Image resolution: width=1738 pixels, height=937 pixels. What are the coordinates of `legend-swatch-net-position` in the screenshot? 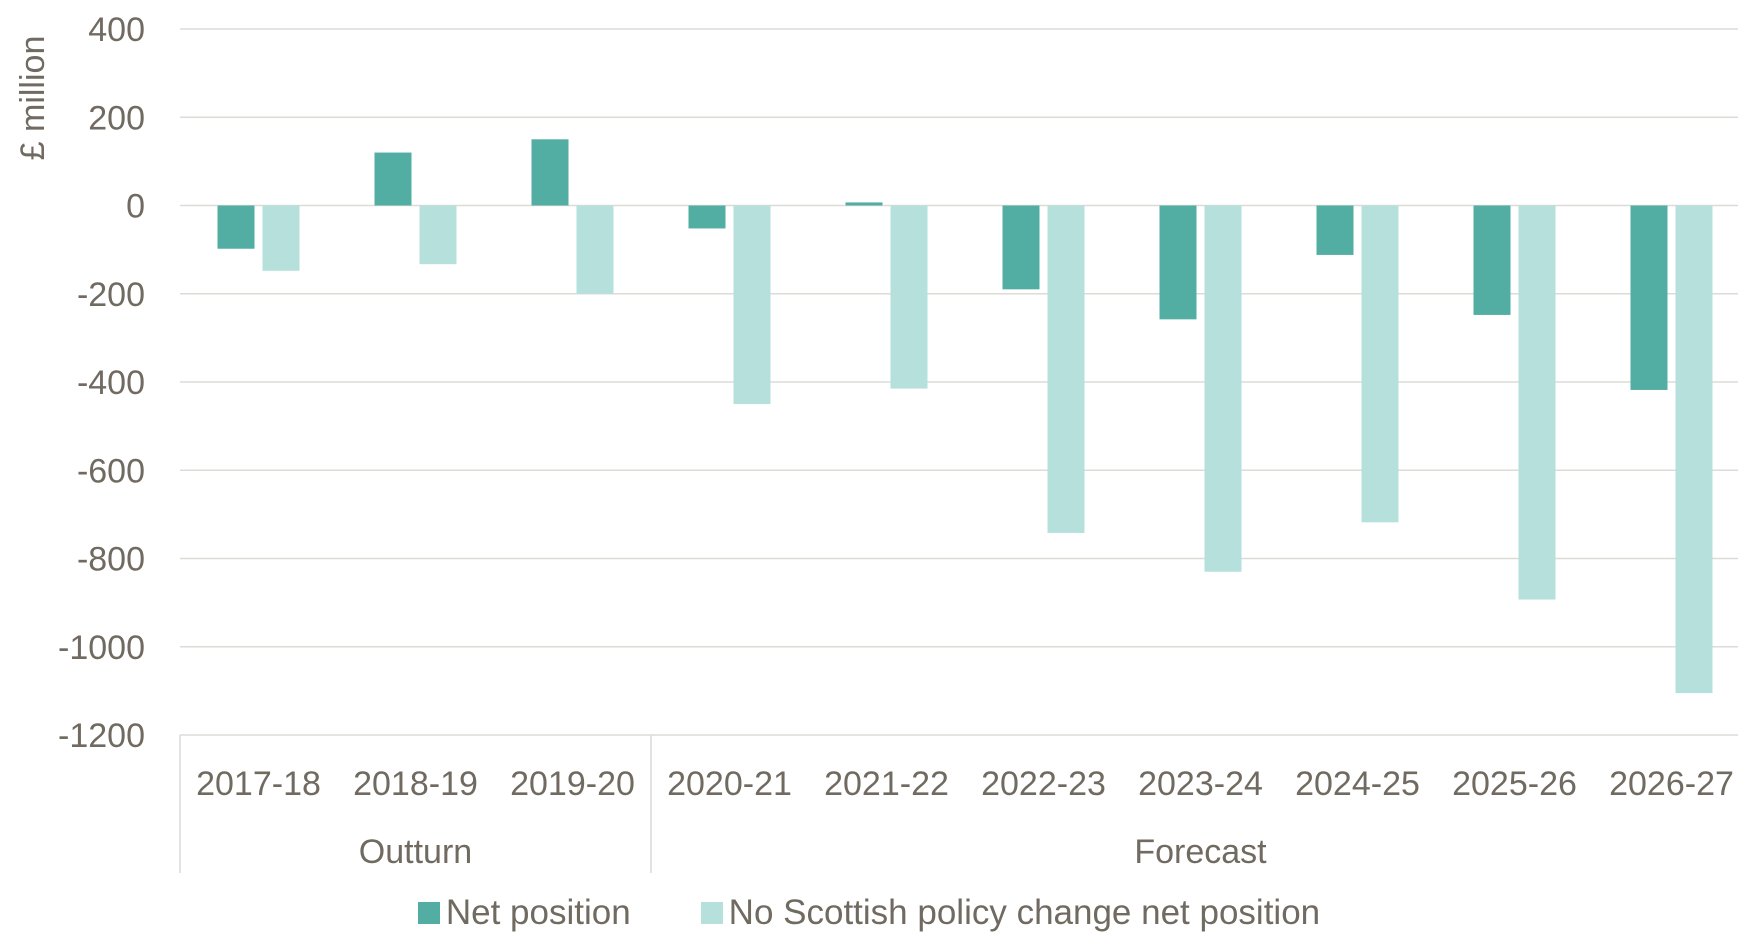 It's located at (428, 913).